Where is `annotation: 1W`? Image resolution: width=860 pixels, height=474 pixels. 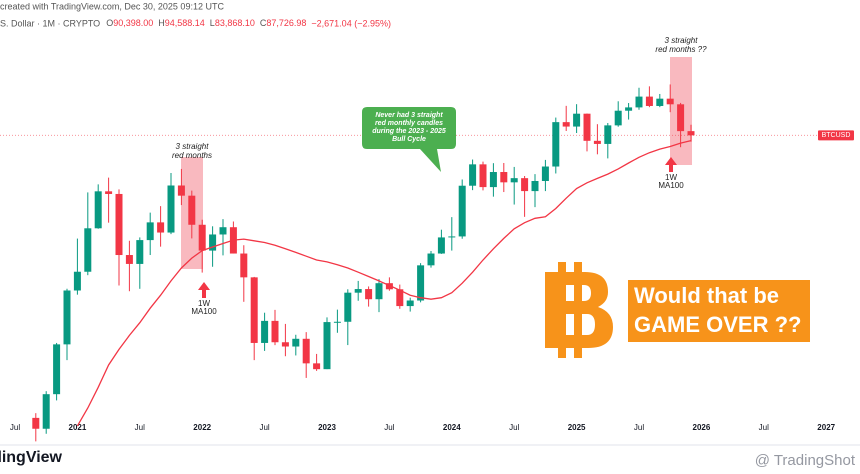
annotation: 1W is located at coordinates (204, 303).